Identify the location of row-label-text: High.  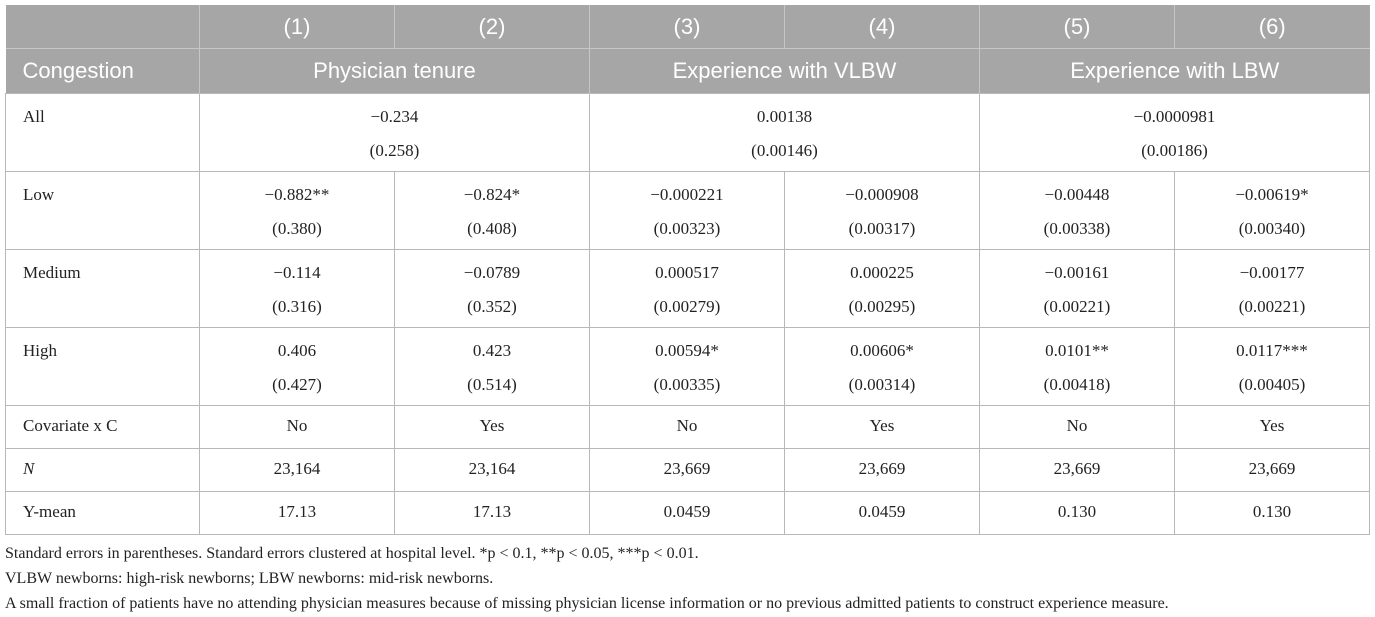
(40, 350).